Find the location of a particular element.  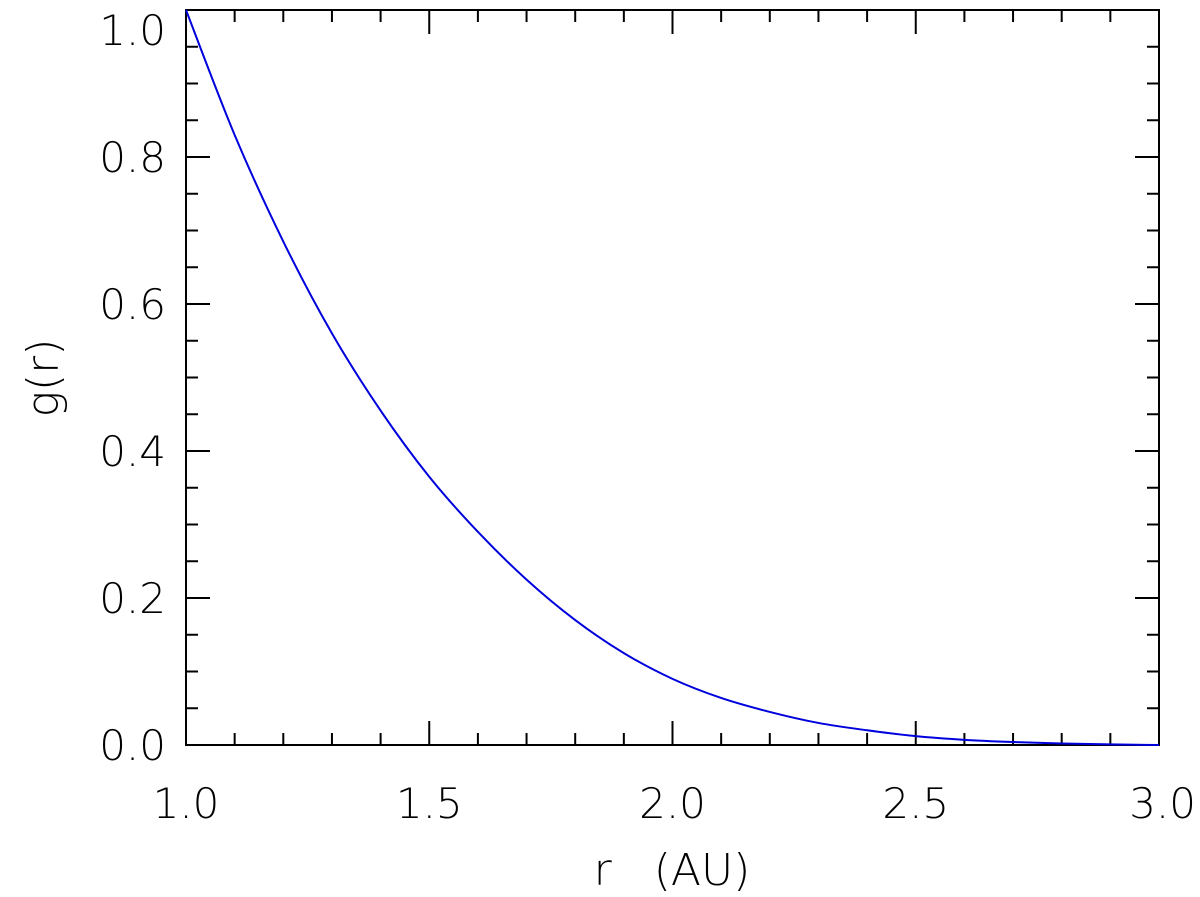

x-tick-label: 2.5 is located at coordinates (915, 803).